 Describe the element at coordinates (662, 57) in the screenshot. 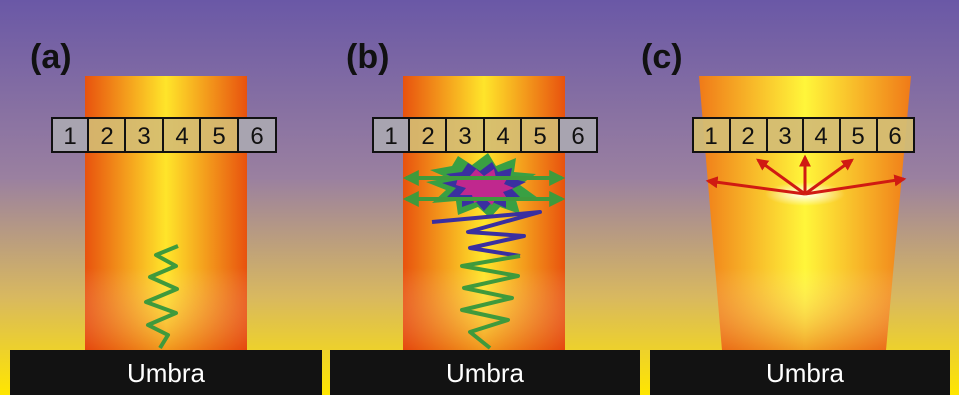

I see `panel-label: (c)` at that location.